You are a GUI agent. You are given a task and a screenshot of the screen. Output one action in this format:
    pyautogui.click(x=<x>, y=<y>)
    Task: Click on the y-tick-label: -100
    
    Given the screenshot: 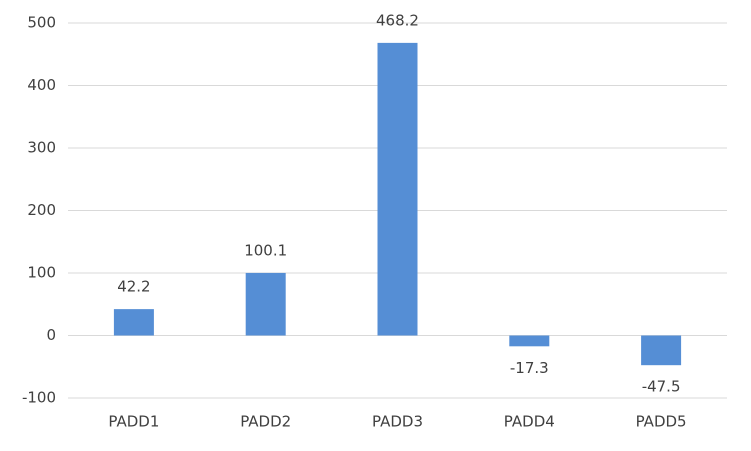 What is the action you would take?
    pyautogui.click(x=39, y=398)
    